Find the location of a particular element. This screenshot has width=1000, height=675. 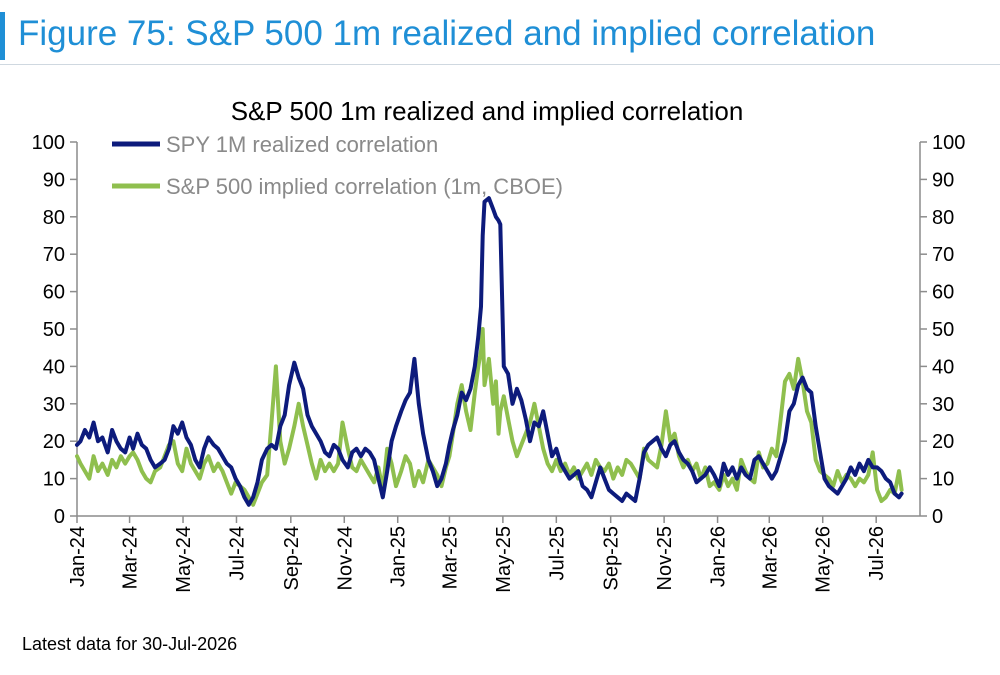

x-tick-label: Jul-26 is located at coordinates (877, 553).